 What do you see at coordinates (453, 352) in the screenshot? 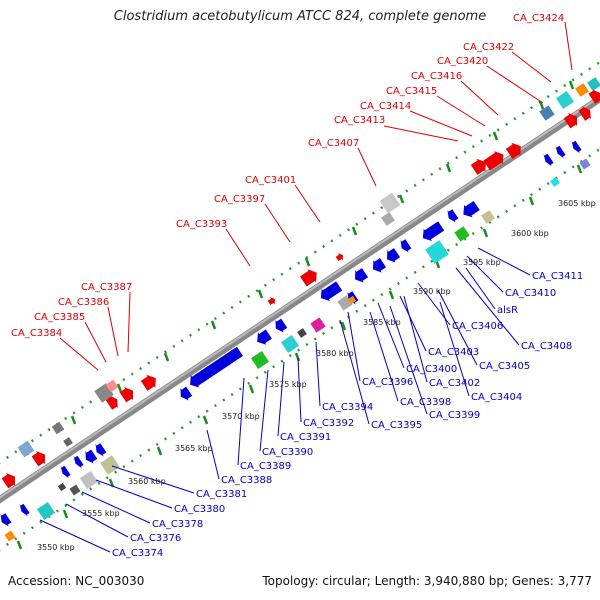
I see `gene-label: CA_C3403` at bounding box center [453, 352].